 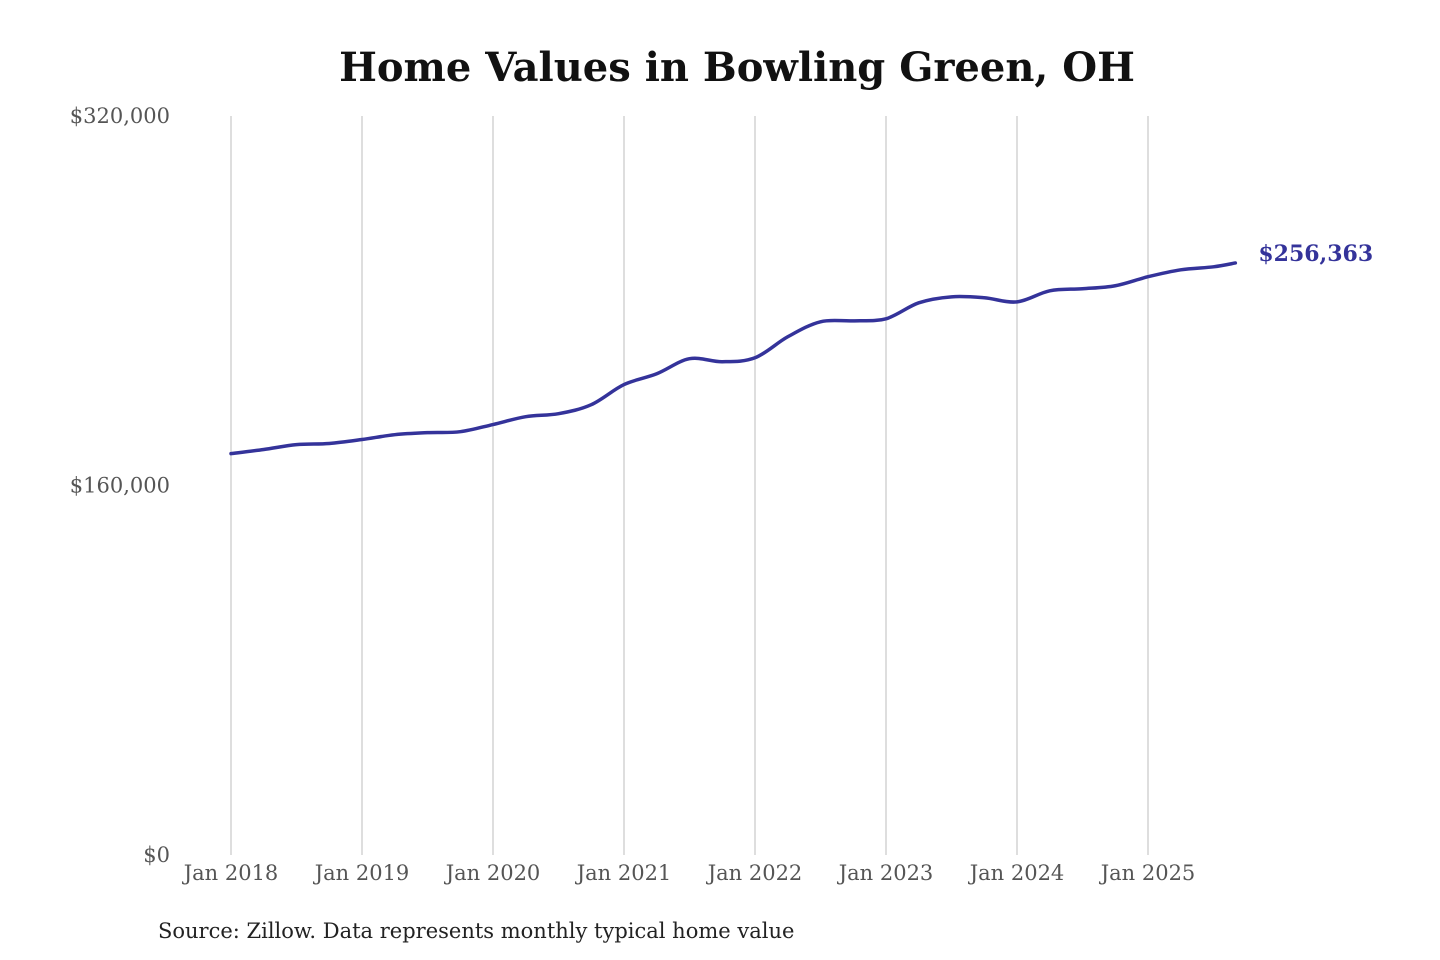 I want to click on x-tick-label: Jan 2023, so click(x=885, y=873).